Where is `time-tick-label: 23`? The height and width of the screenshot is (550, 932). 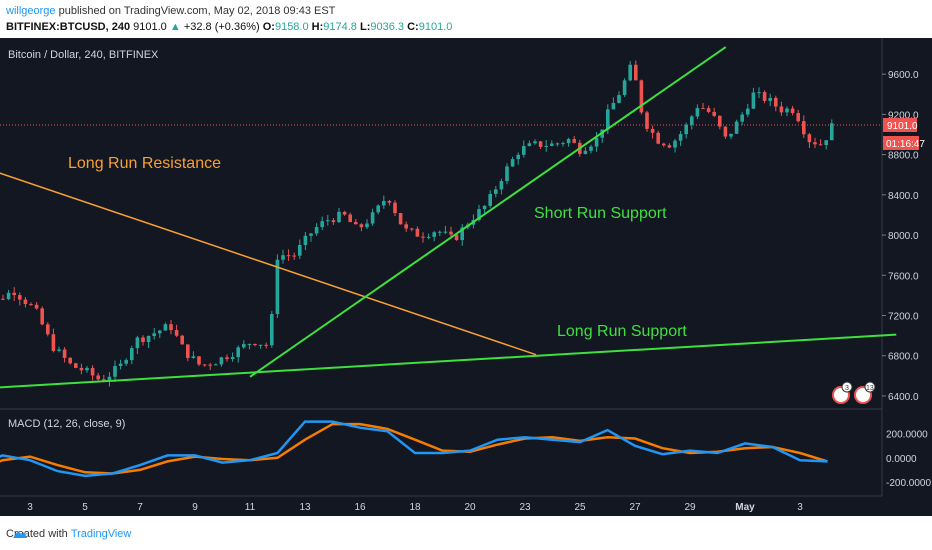 time-tick-label: 23 is located at coordinates (525, 507).